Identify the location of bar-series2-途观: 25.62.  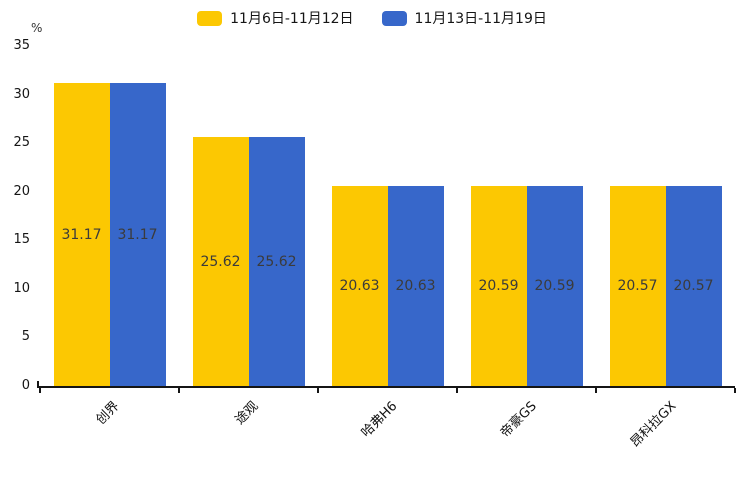
(276, 261).